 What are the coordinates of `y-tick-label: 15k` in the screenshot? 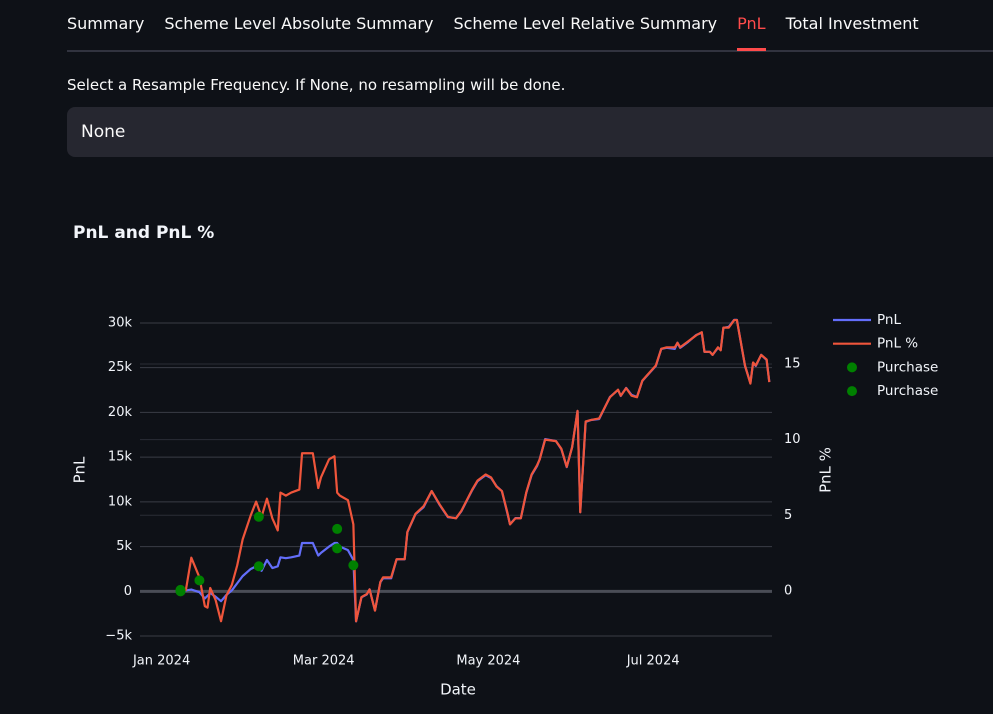 It's located at (120, 457).